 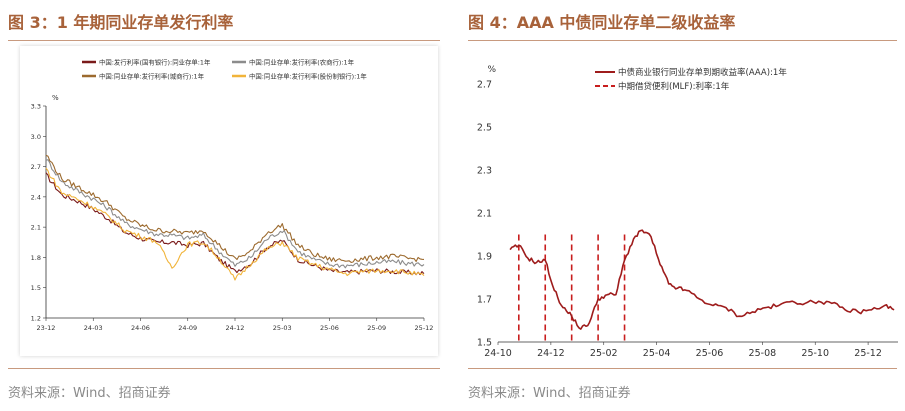 I want to click on x-tick-label: 24-06, so click(x=140, y=328).